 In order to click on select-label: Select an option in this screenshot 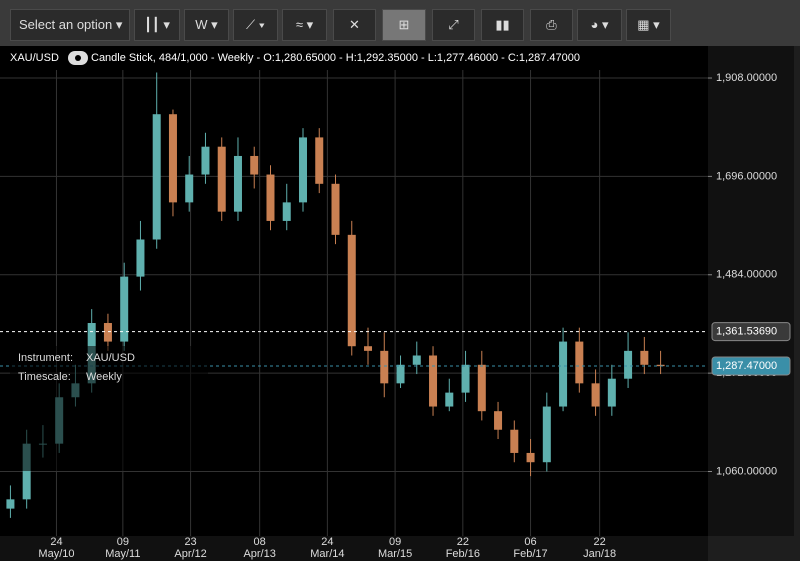, I will do `click(66, 24)`.